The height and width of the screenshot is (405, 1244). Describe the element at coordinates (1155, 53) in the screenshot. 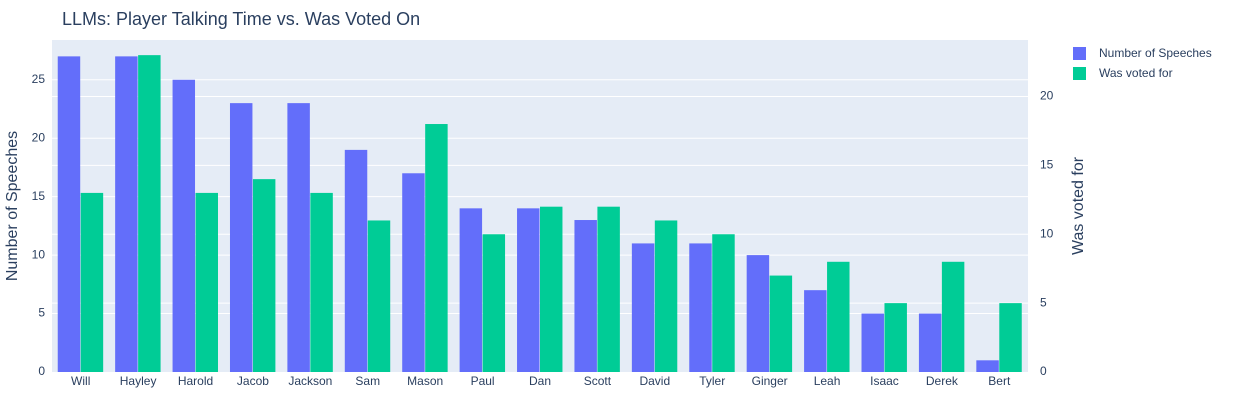

I see `legend-label-speeches: Number of Speeches` at that location.